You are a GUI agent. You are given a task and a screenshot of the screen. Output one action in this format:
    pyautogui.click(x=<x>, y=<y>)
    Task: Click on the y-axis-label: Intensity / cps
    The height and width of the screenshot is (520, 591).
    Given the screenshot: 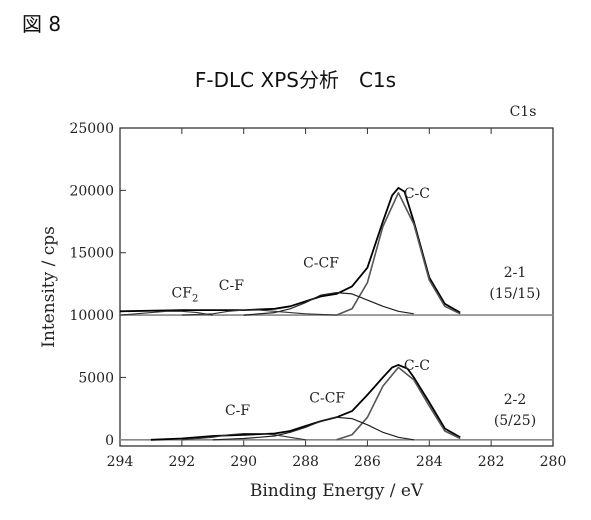 What is the action you would take?
    pyautogui.click(x=49, y=287)
    